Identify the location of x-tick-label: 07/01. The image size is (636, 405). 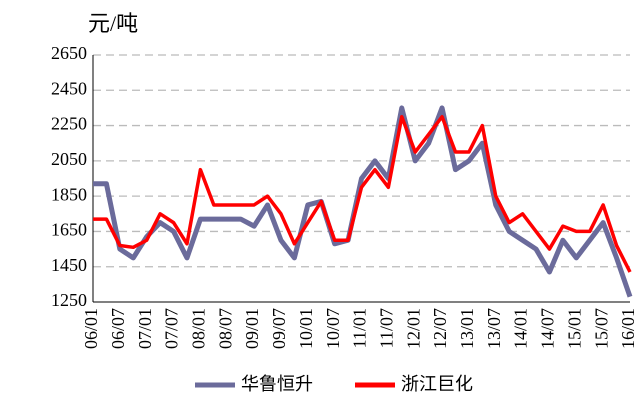
(145, 328).